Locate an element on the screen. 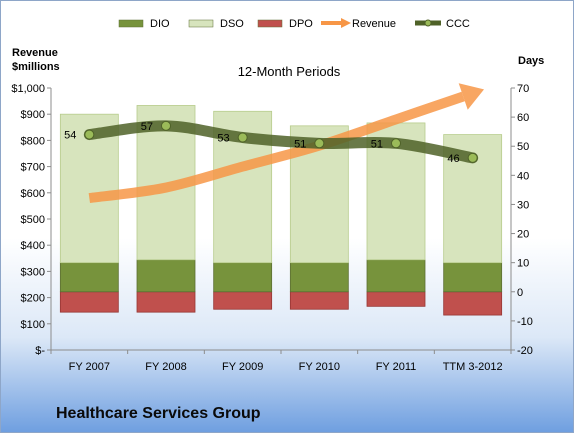 The width and height of the screenshot is (574, 433). legend-arrowhead-revenue is located at coordinates (346, 23).